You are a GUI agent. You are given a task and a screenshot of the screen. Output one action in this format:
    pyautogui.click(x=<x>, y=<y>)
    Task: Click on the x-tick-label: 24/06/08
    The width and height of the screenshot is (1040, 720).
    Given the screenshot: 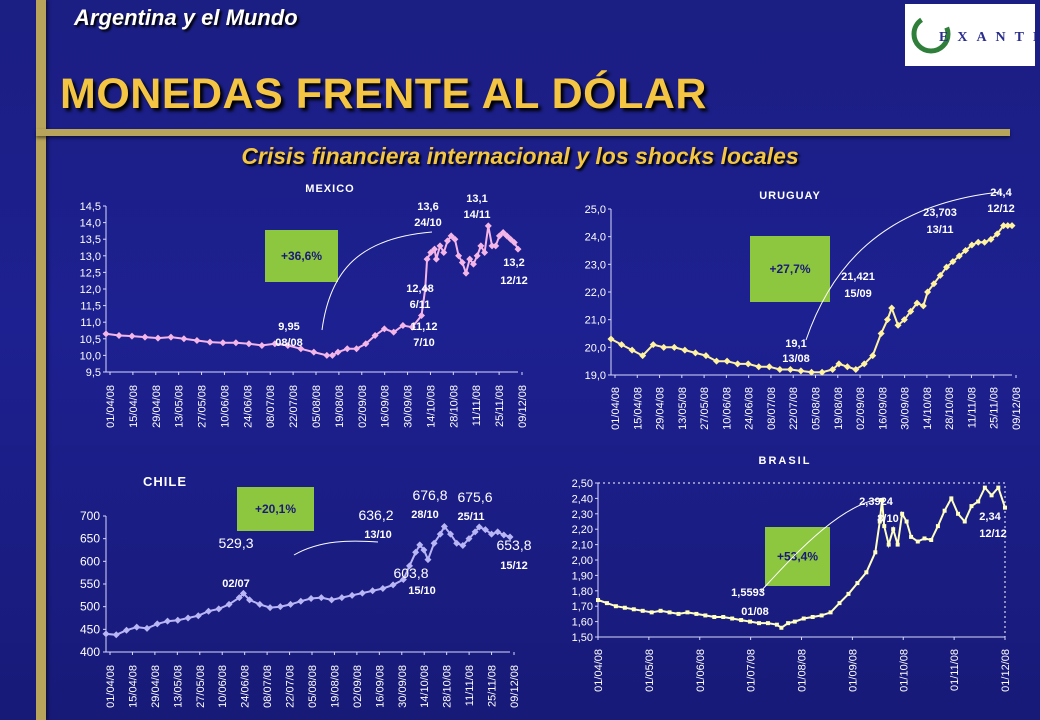 What is the action you would take?
    pyautogui.click(x=750, y=408)
    